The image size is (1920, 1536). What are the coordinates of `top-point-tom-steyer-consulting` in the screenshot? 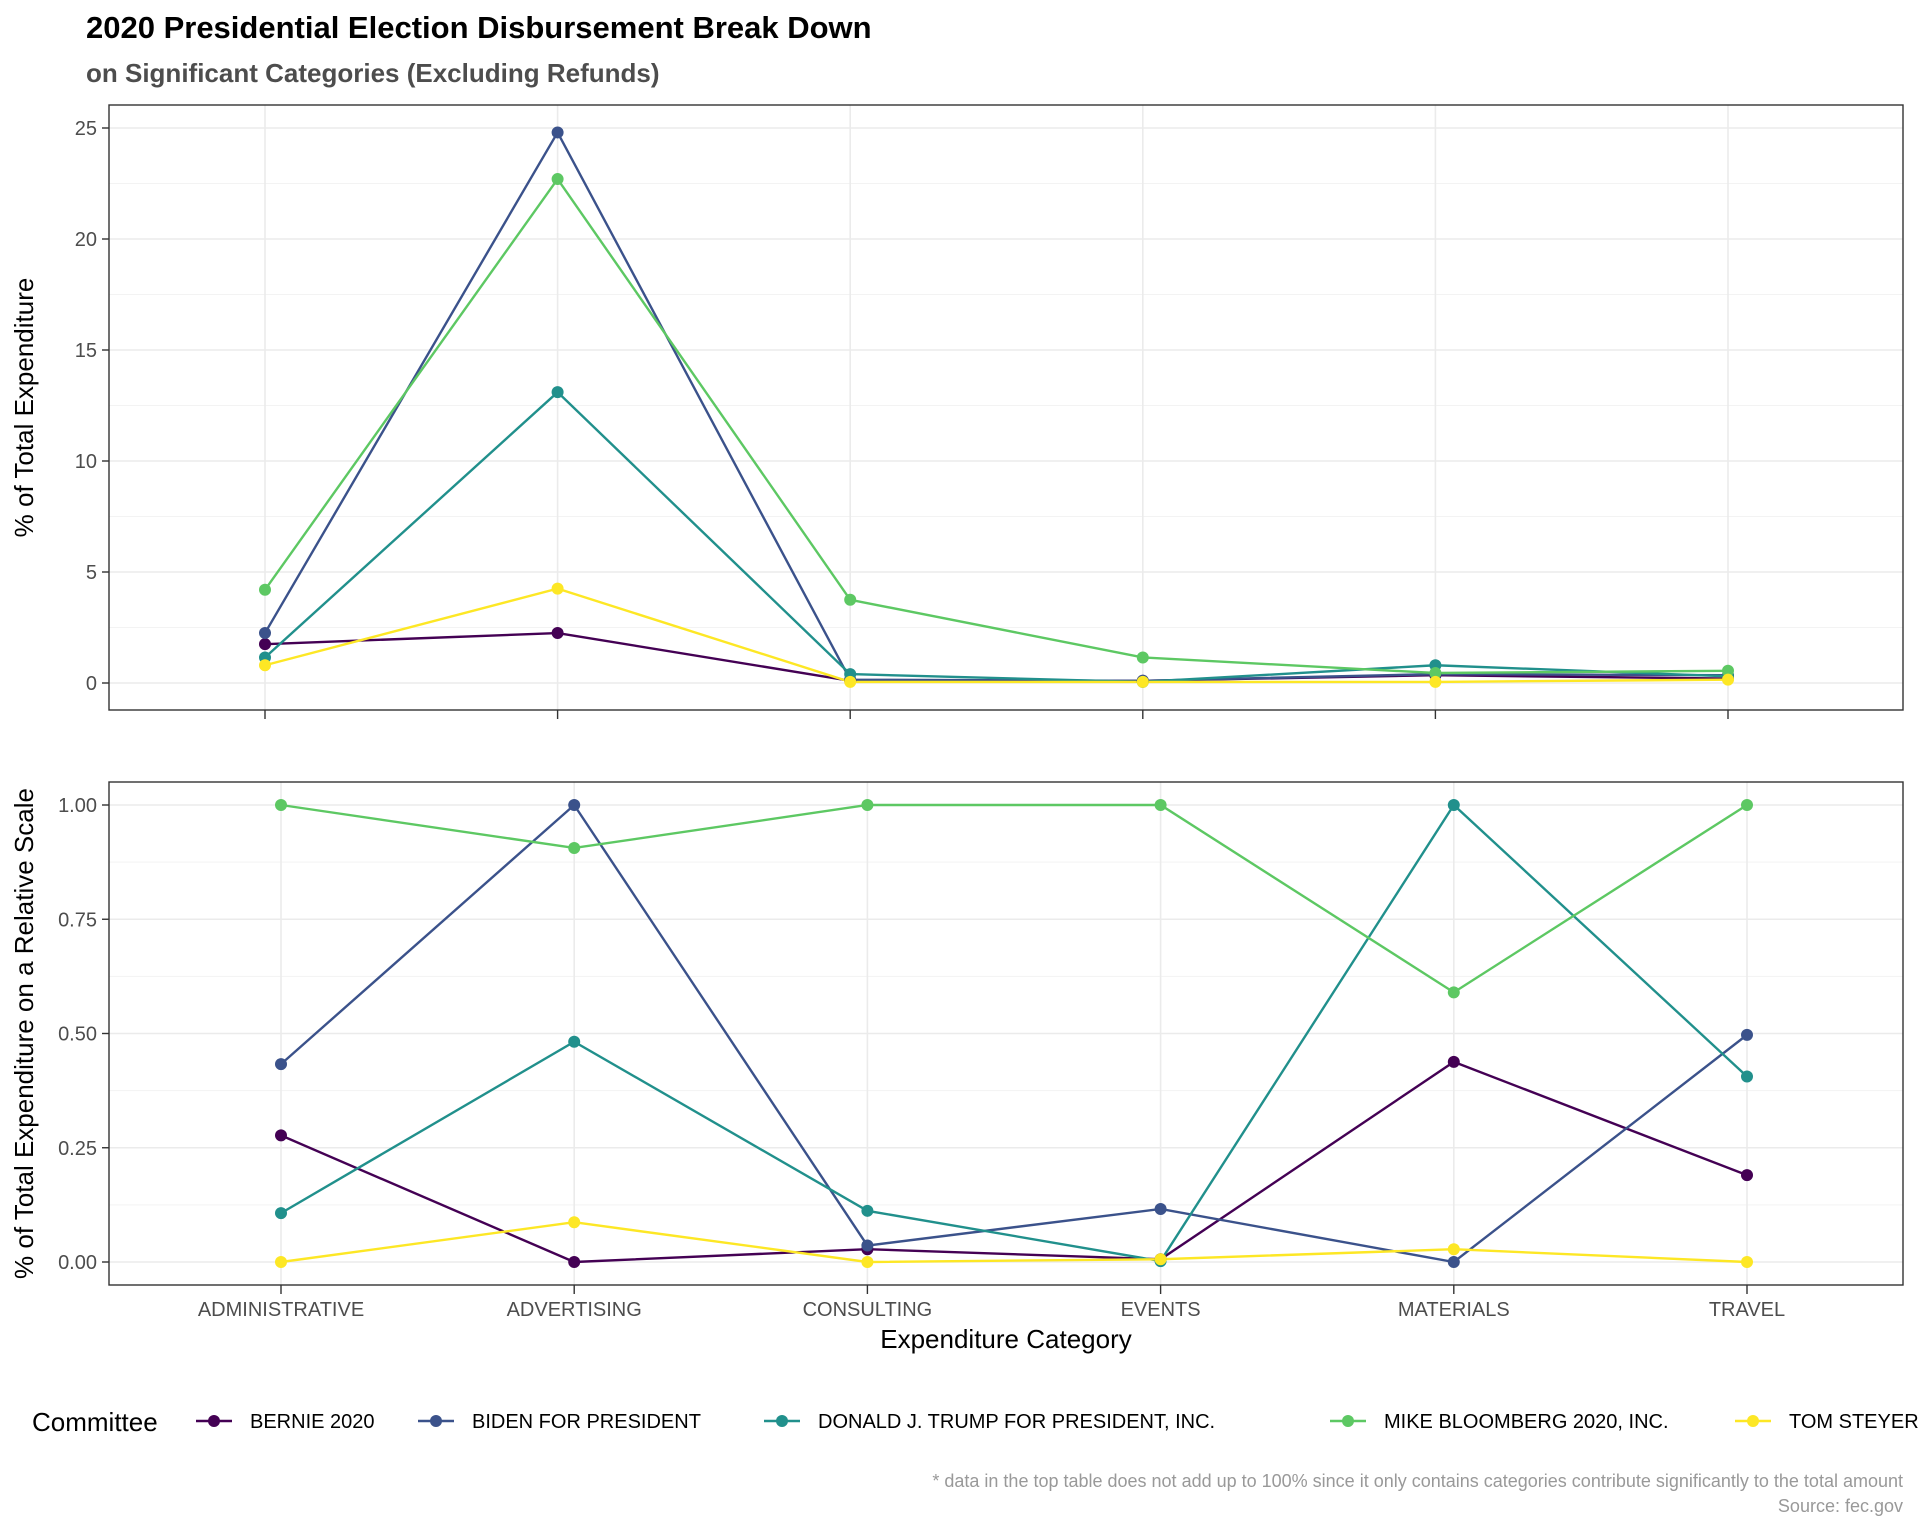 It's located at (850, 681).